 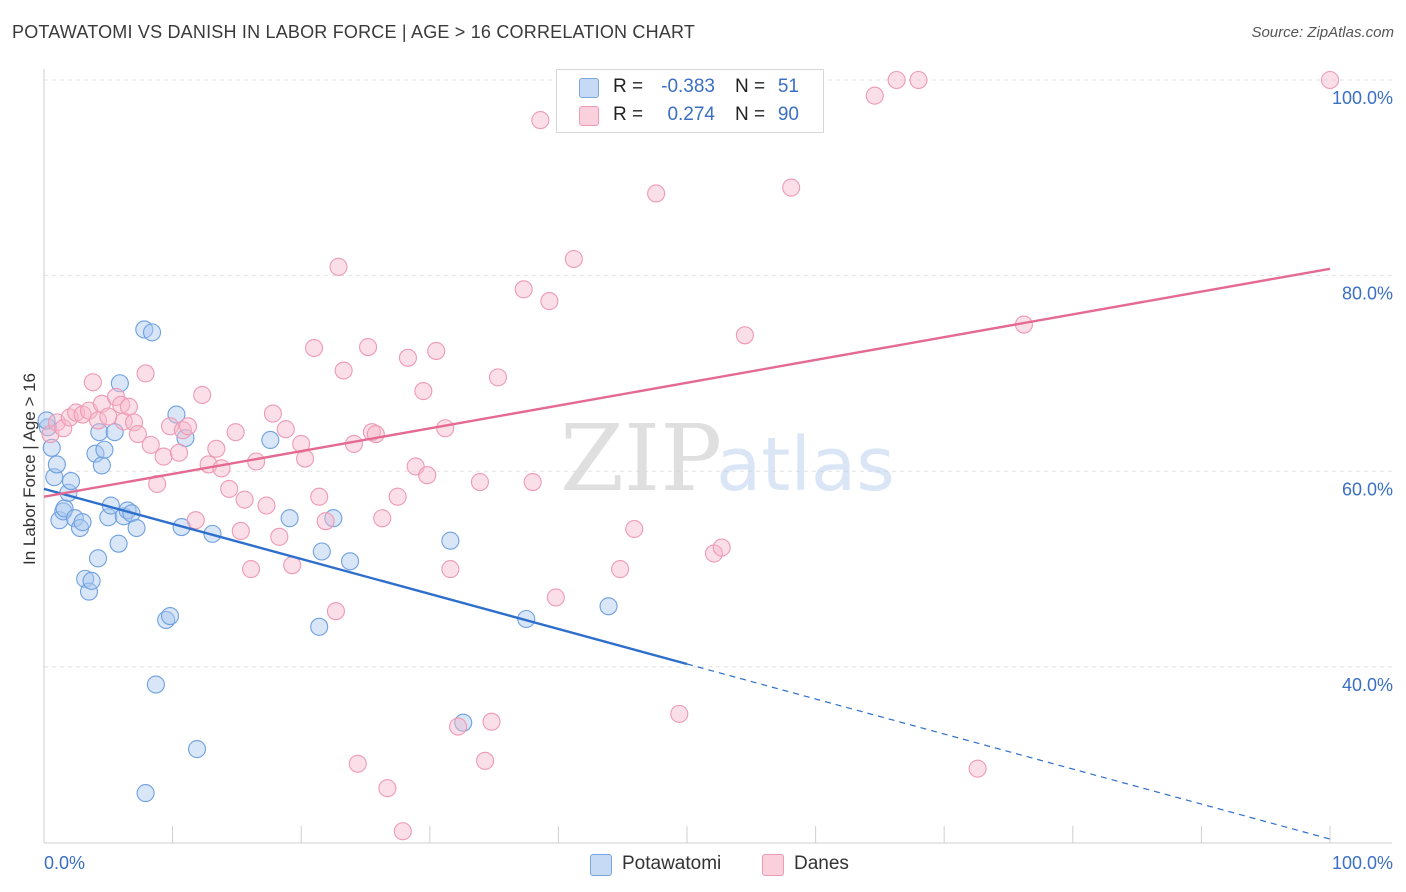 I want to click on r-label: R =, so click(x=628, y=114).